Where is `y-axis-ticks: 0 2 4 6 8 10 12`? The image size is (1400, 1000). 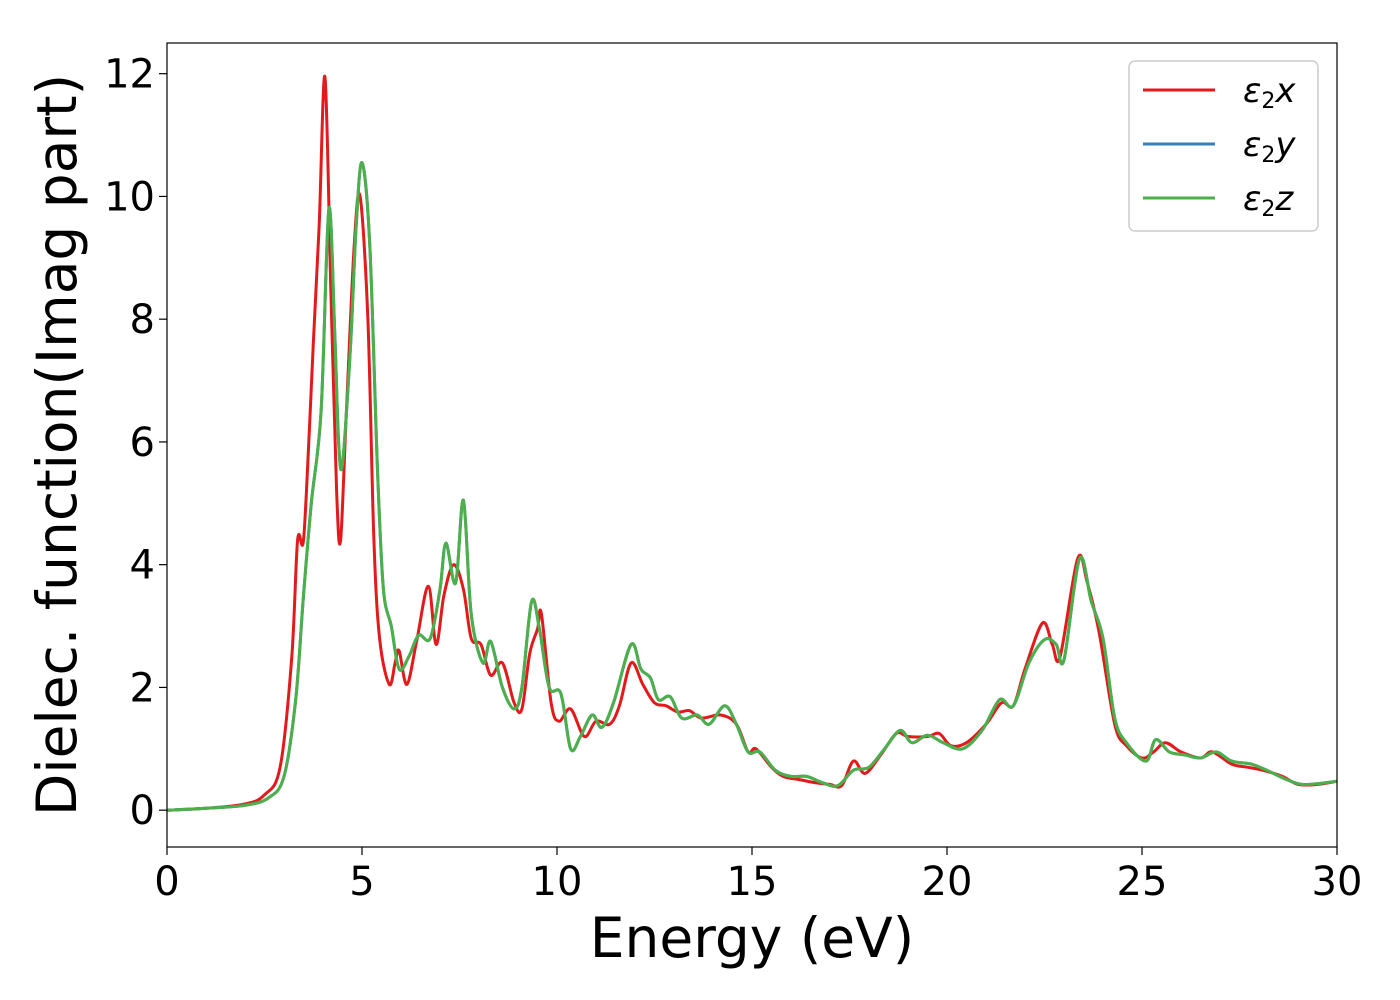
y-axis-ticks: 0 2 4 6 8 10 12 is located at coordinates (135, 443).